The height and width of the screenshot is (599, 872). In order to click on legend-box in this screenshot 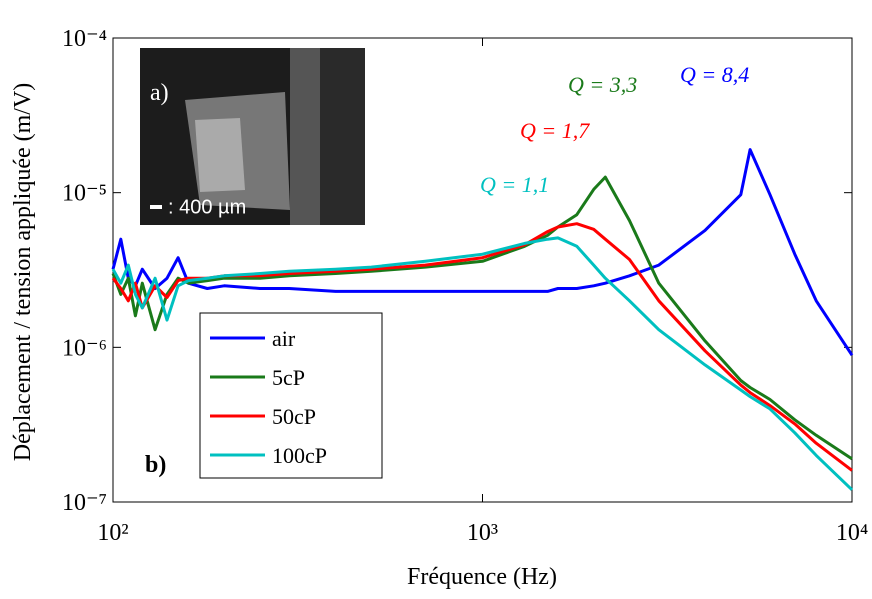, I will do `click(291, 395)`.